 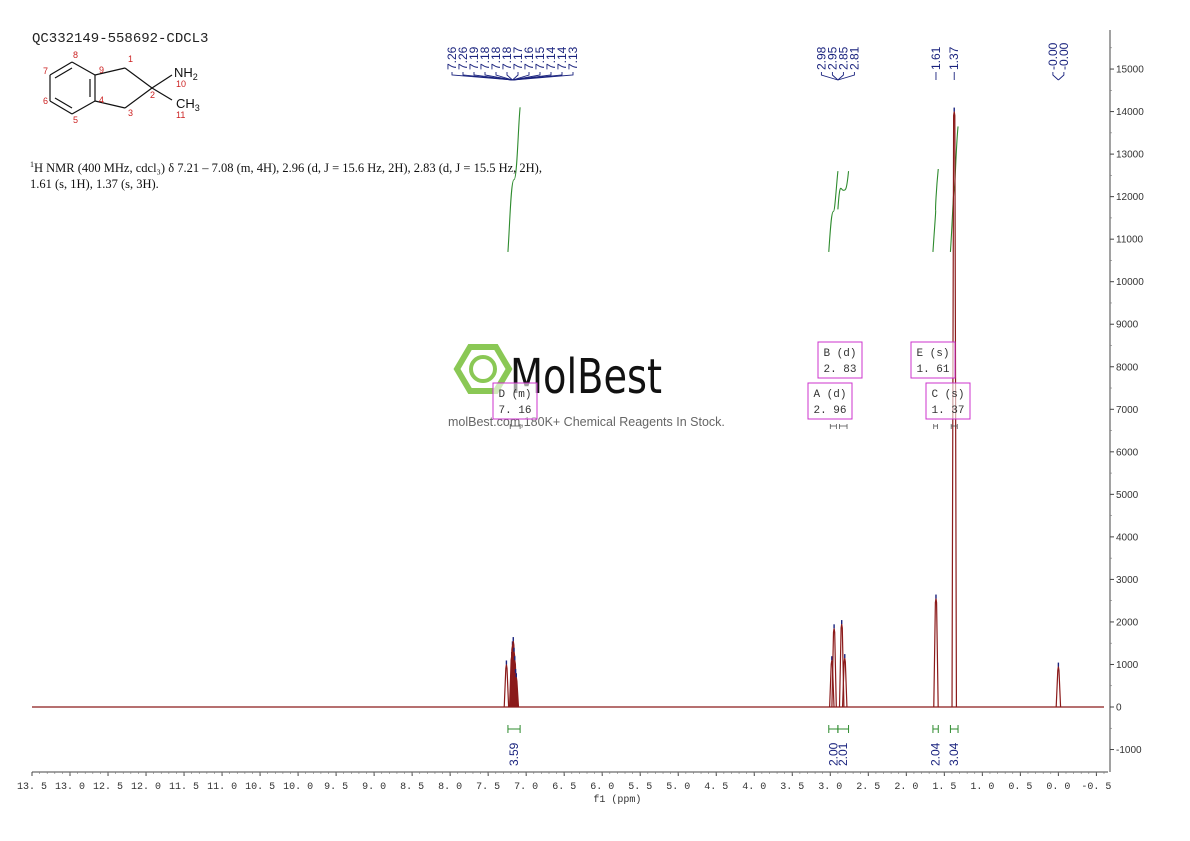 I want to click on atom-number: 4, so click(x=101, y=100).